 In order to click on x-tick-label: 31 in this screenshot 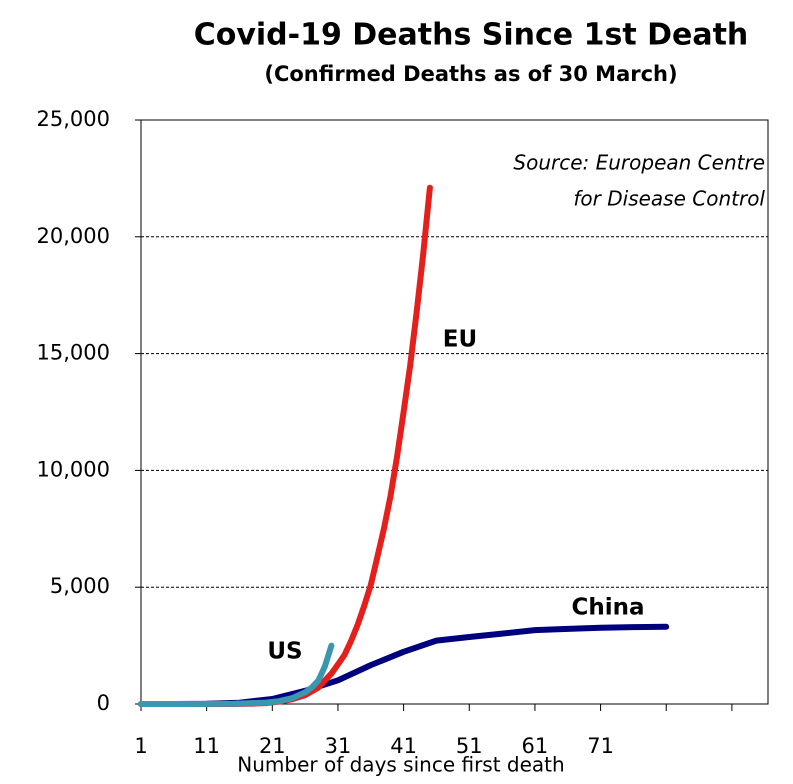, I will do `click(338, 746)`.